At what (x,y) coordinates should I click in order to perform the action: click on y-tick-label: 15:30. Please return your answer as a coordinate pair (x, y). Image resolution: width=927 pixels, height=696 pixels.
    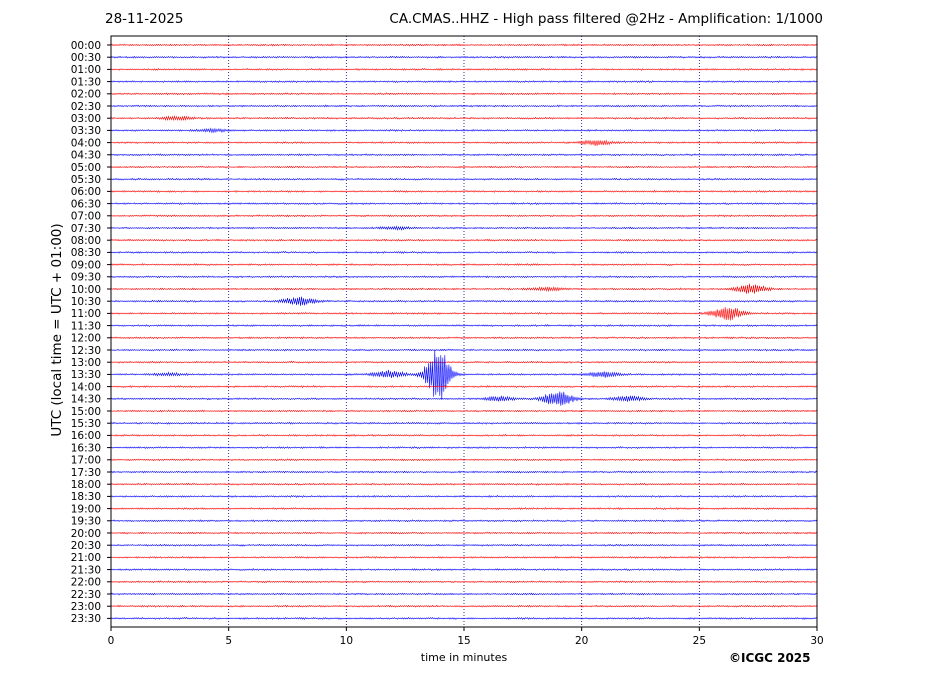
    Looking at the image, I should click on (86, 424).